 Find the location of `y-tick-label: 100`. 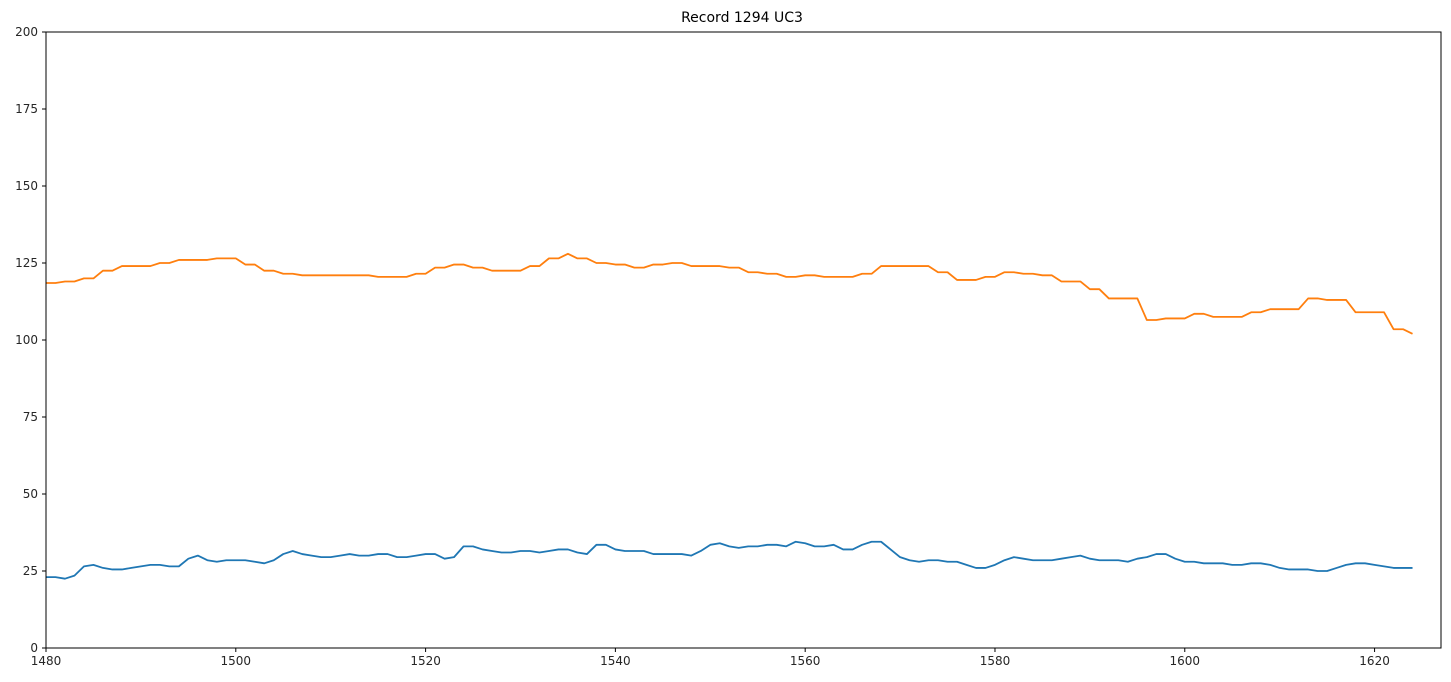

y-tick-label: 100 is located at coordinates (26, 340).